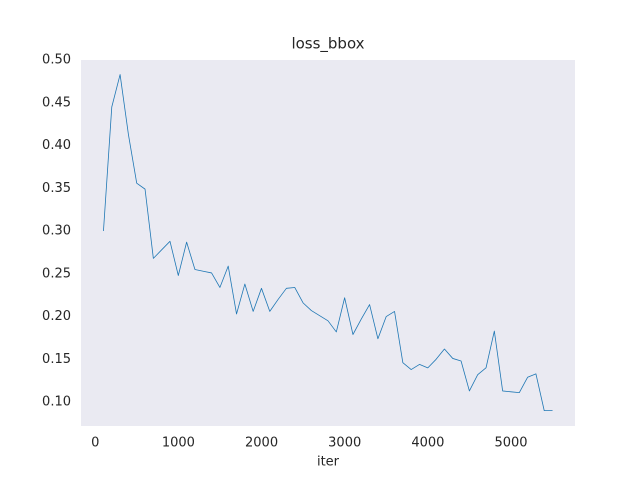  What do you see at coordinates (178, 443) in the screenshot?
I see `x-tick-label: 1000` at bounding box center [178, 443].